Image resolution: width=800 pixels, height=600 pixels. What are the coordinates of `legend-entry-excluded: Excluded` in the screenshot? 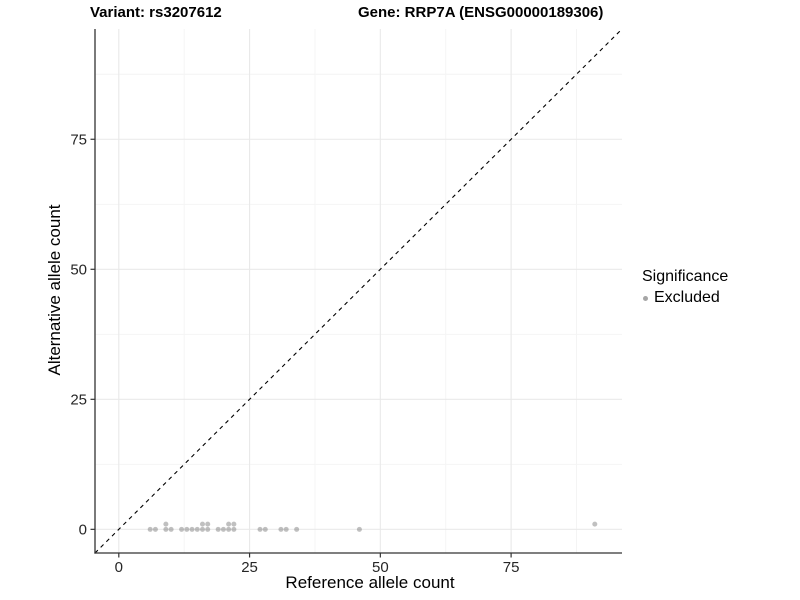 It's located at (716, 298).